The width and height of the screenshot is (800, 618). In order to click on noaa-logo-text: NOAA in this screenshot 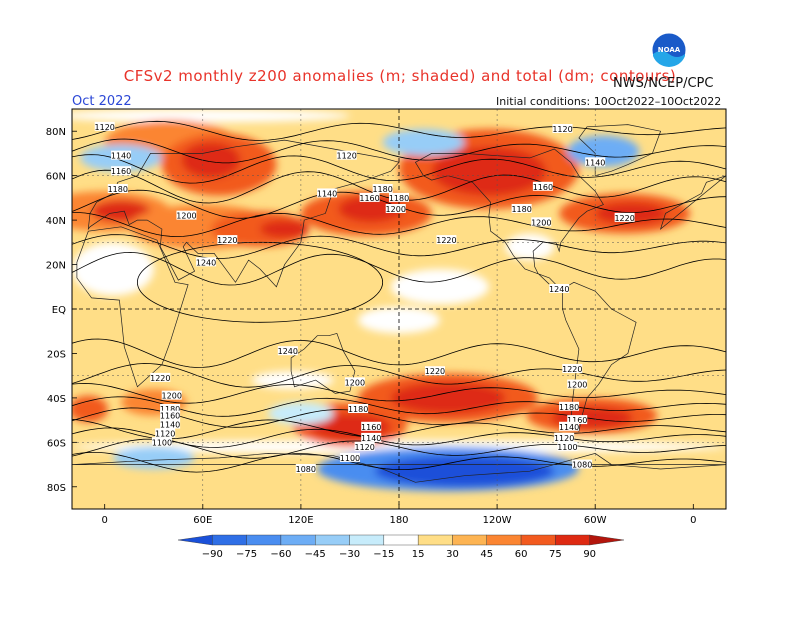, I will do `click(669, 50)`.